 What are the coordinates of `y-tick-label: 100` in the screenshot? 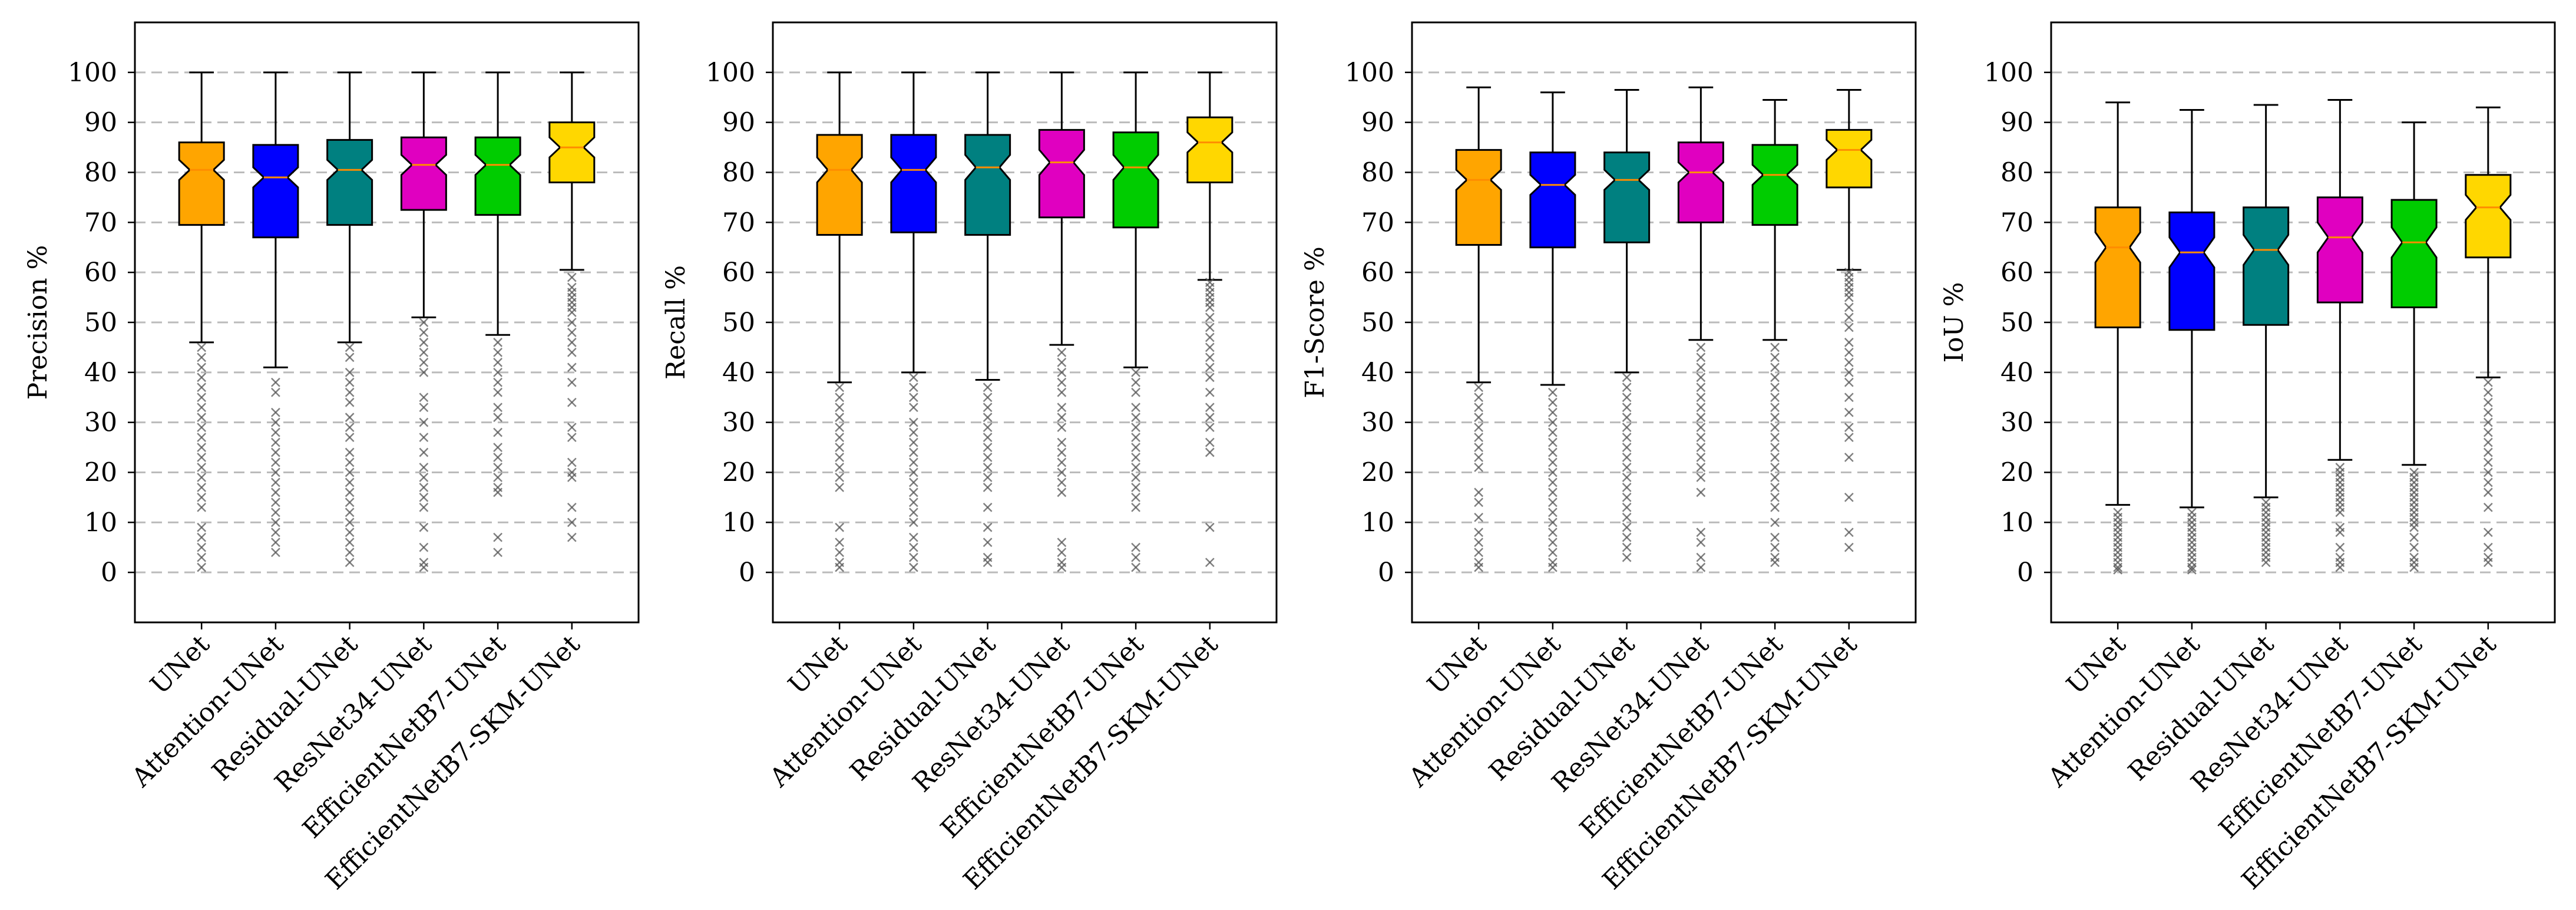 It's located at (92, 73).